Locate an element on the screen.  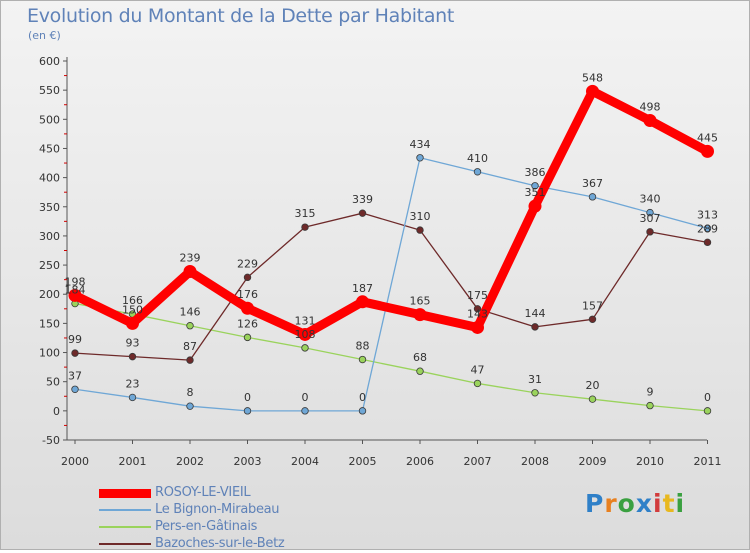
data-label-0: 548 is located at coordinates (592, 77).